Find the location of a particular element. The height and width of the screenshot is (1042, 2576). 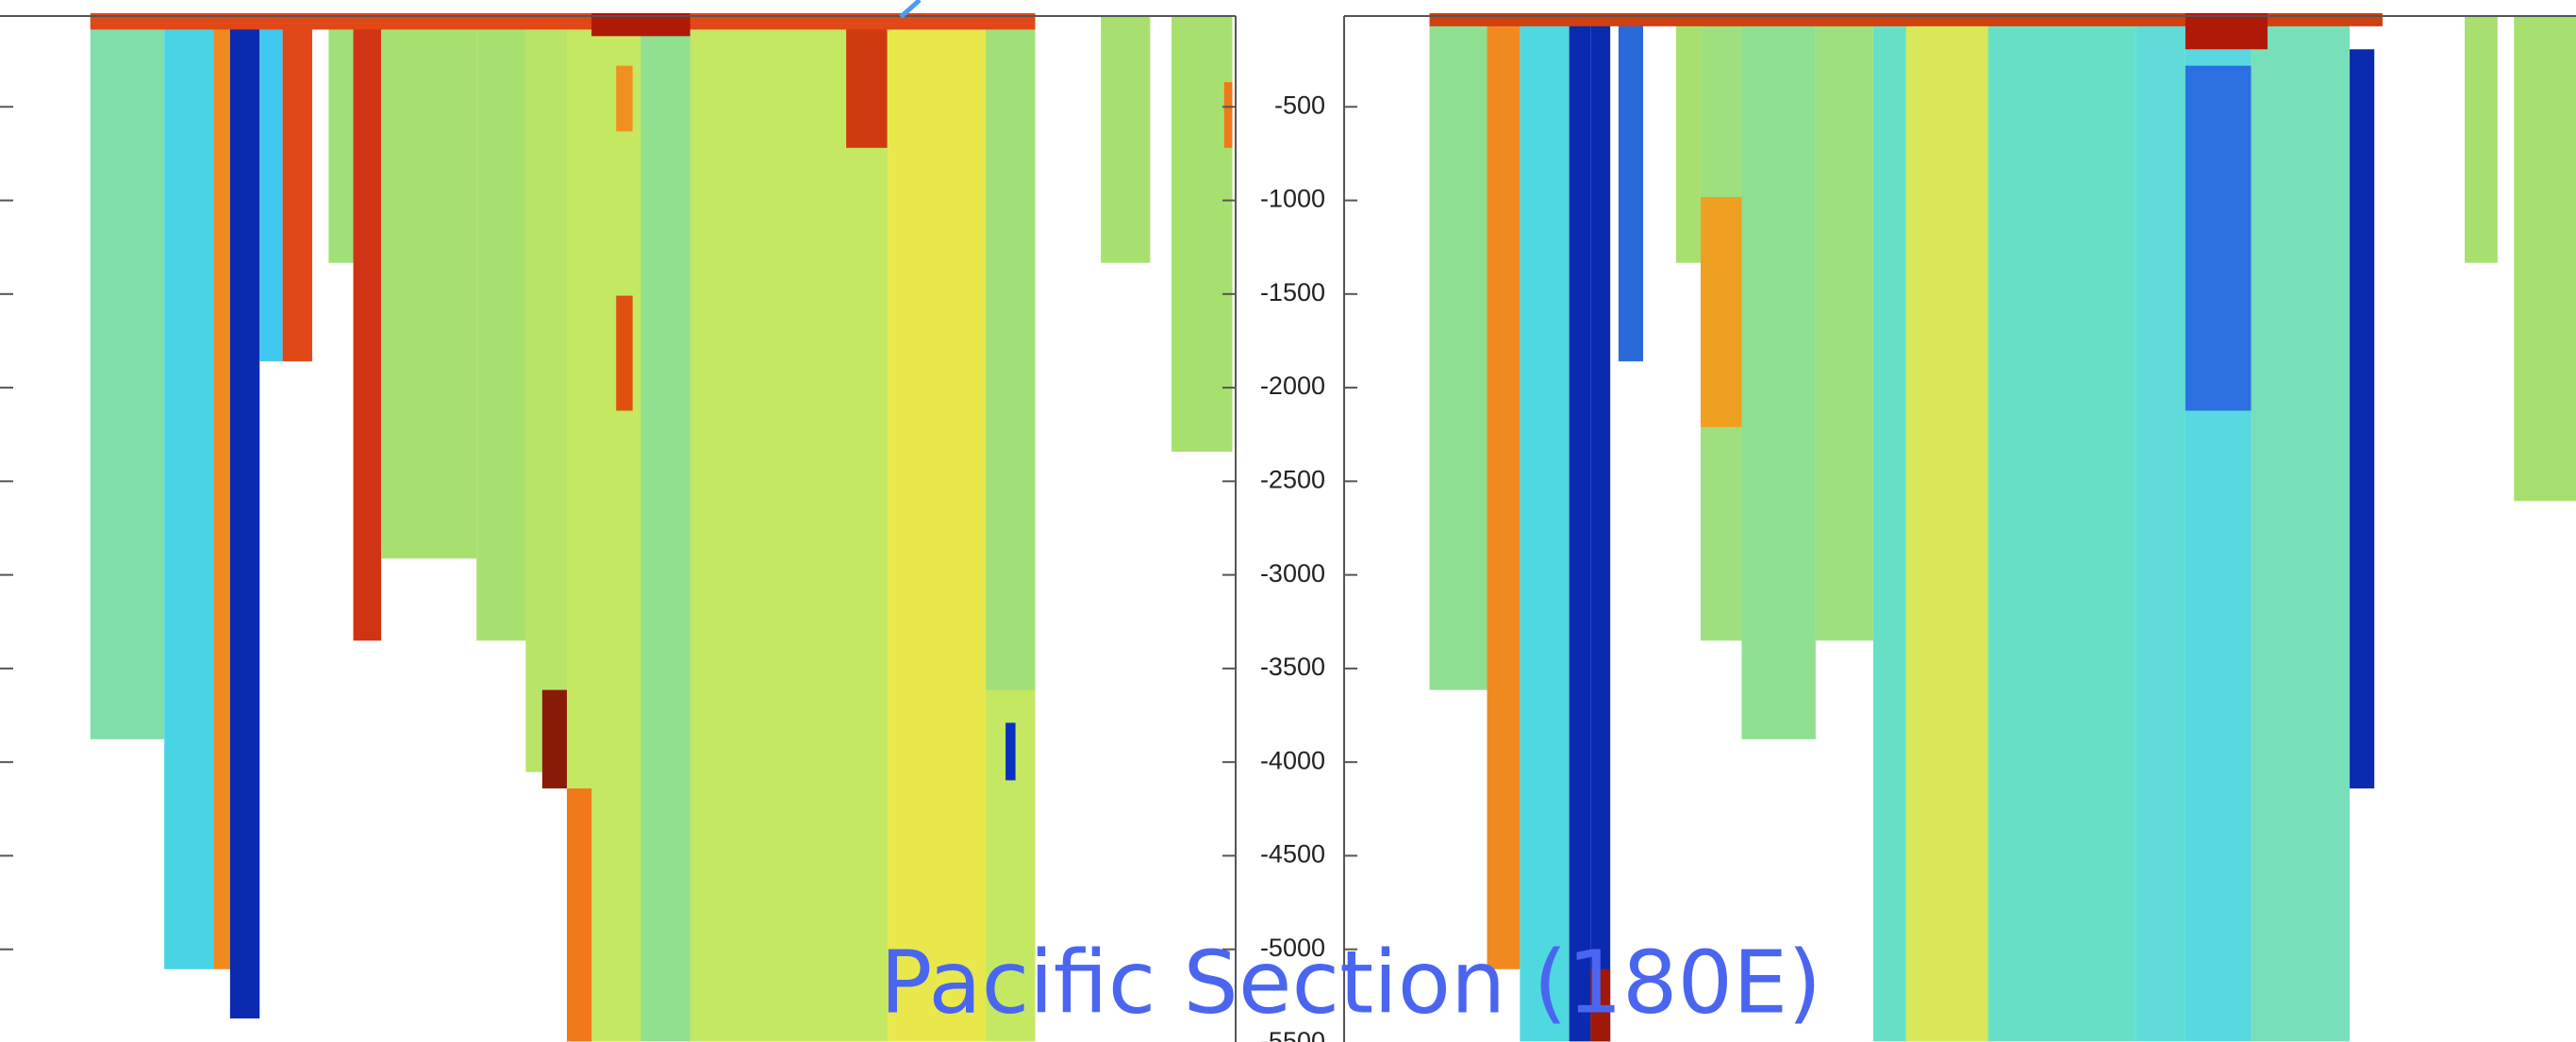

y-tick-label: -1000 is located at coordinates (1292, 199).